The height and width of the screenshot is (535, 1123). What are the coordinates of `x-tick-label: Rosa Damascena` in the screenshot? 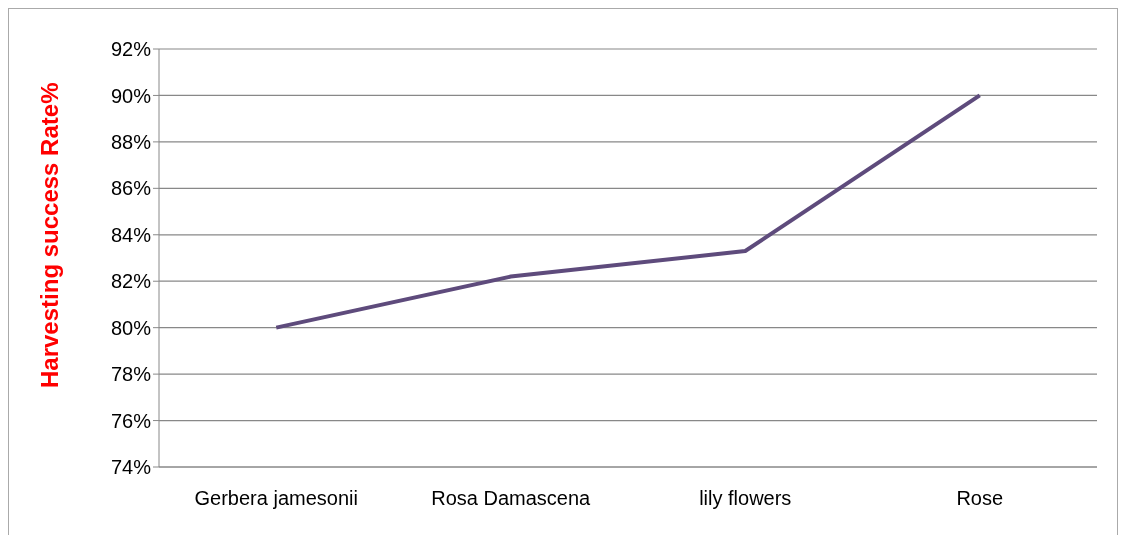 It's located at (511, 498).